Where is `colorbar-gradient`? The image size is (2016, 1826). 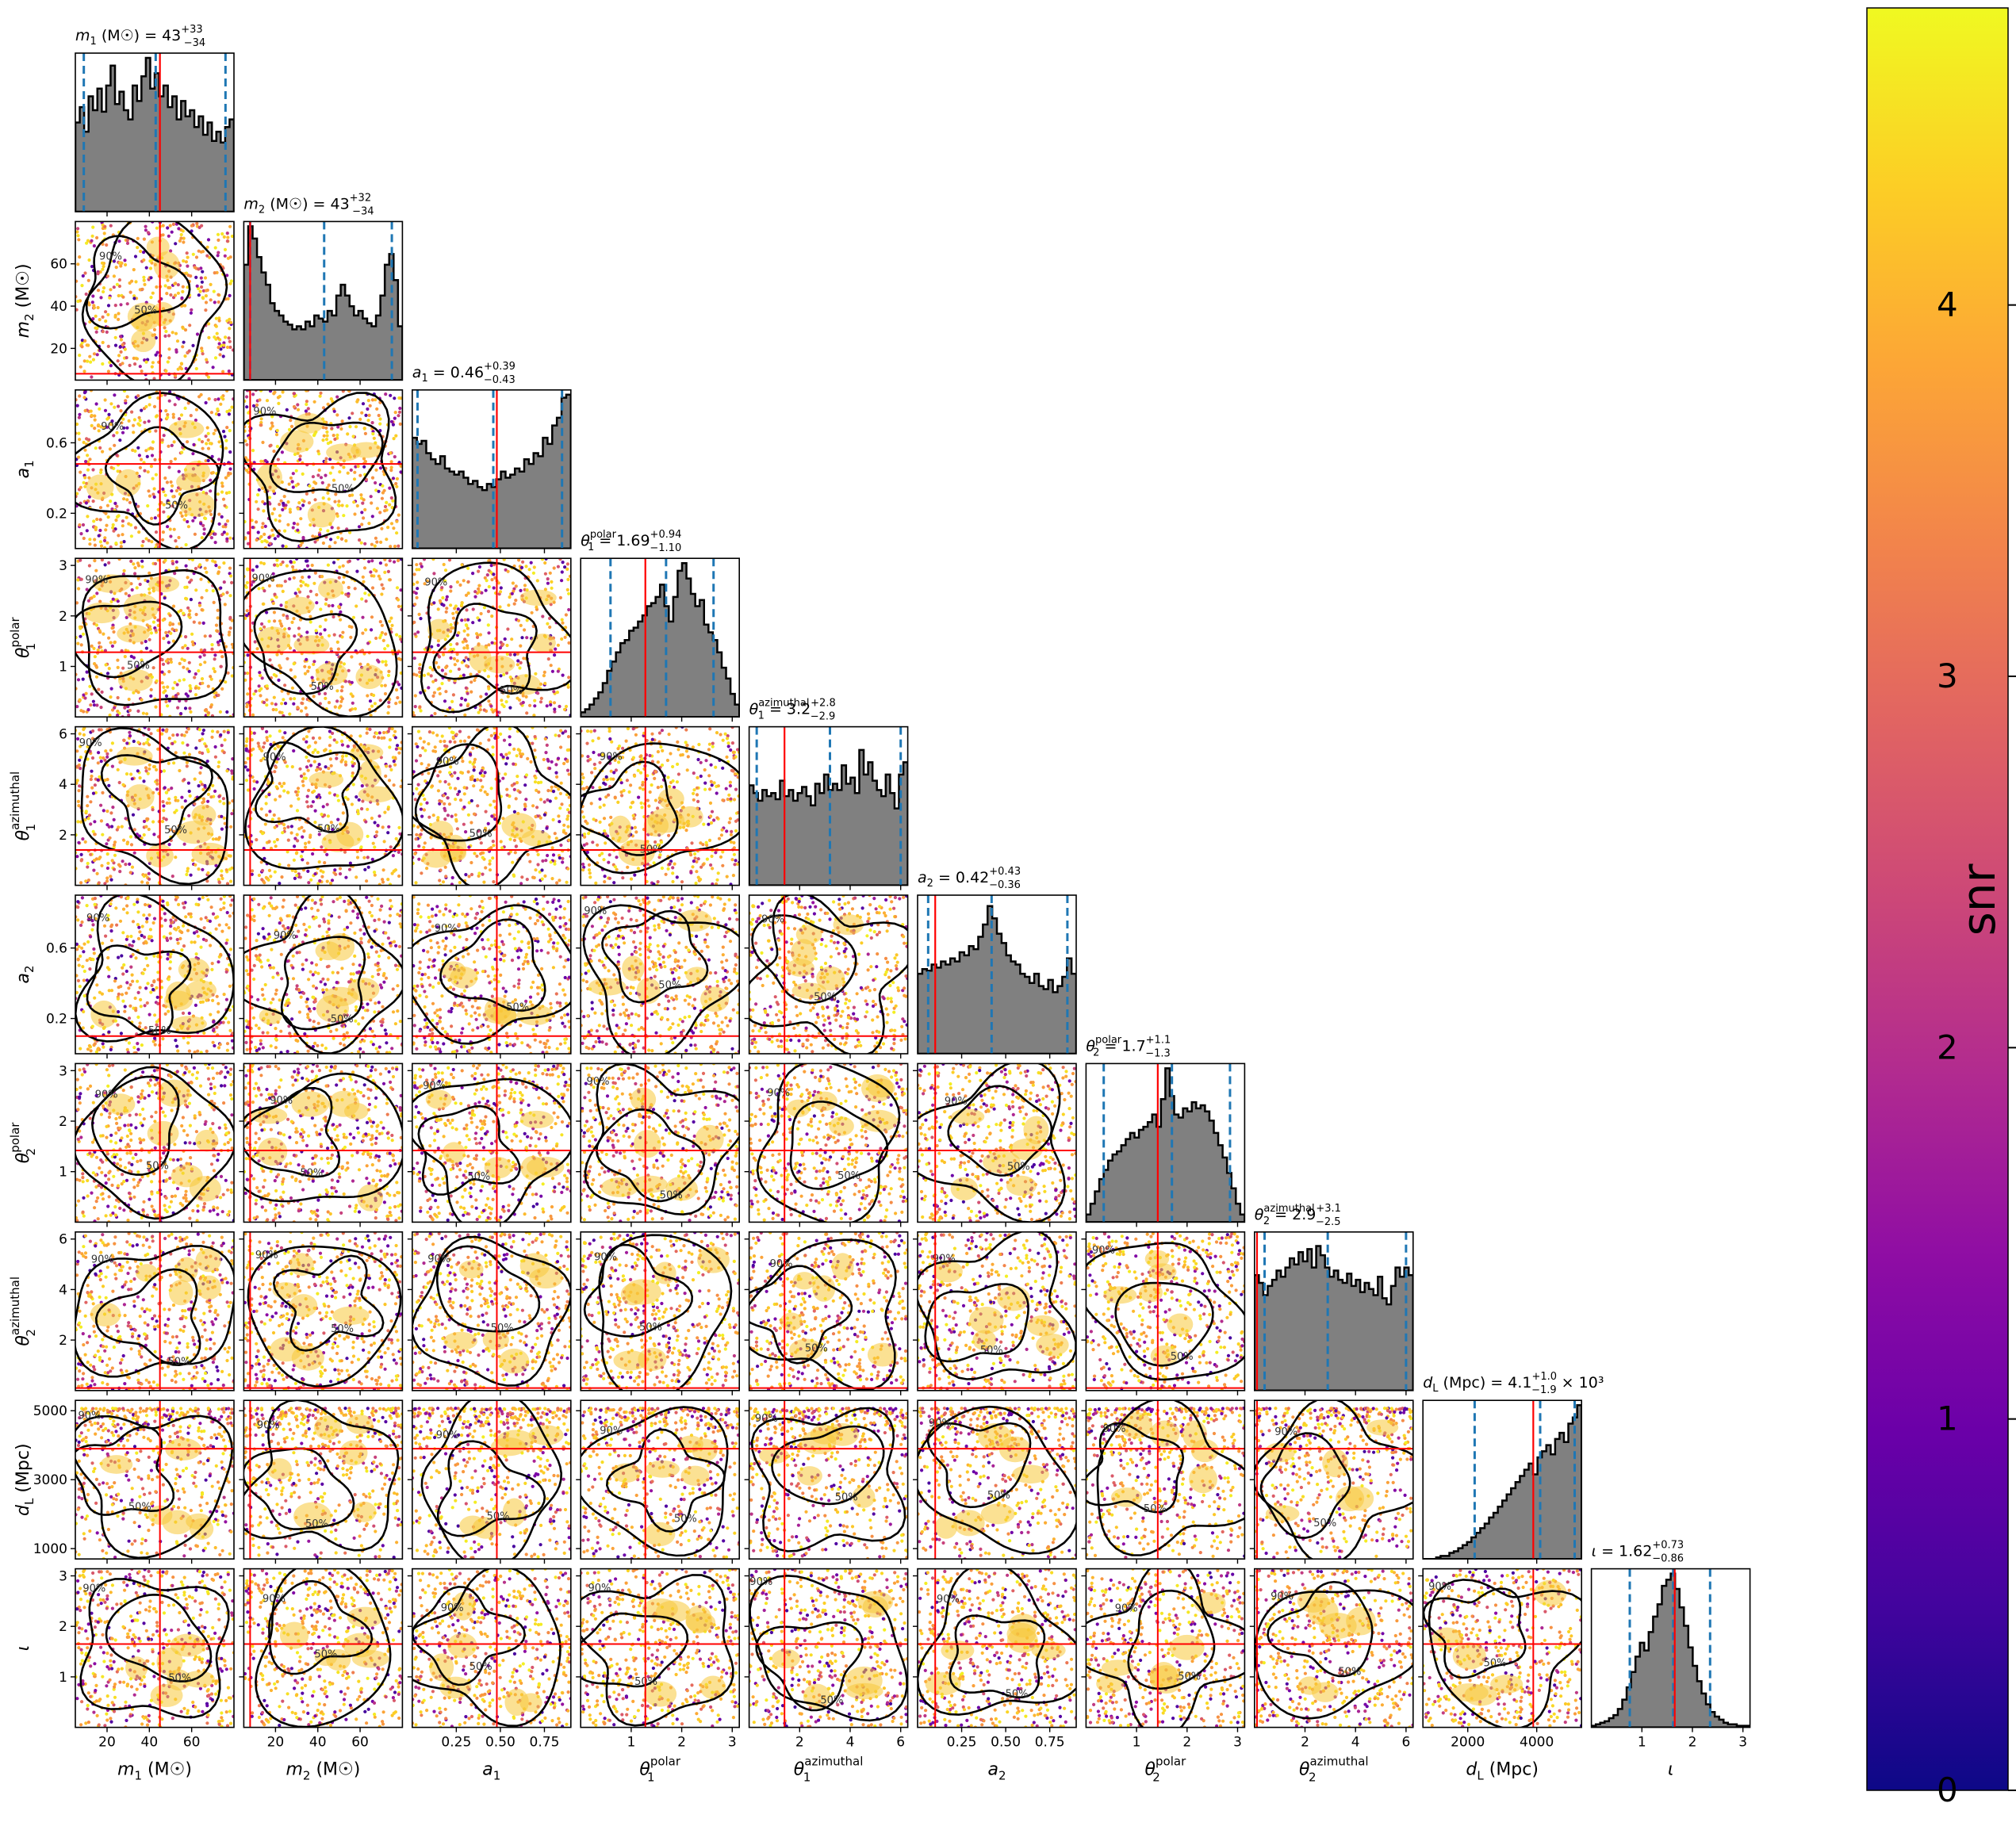
colorbar-gradient is located at coordinates (1937, 899).